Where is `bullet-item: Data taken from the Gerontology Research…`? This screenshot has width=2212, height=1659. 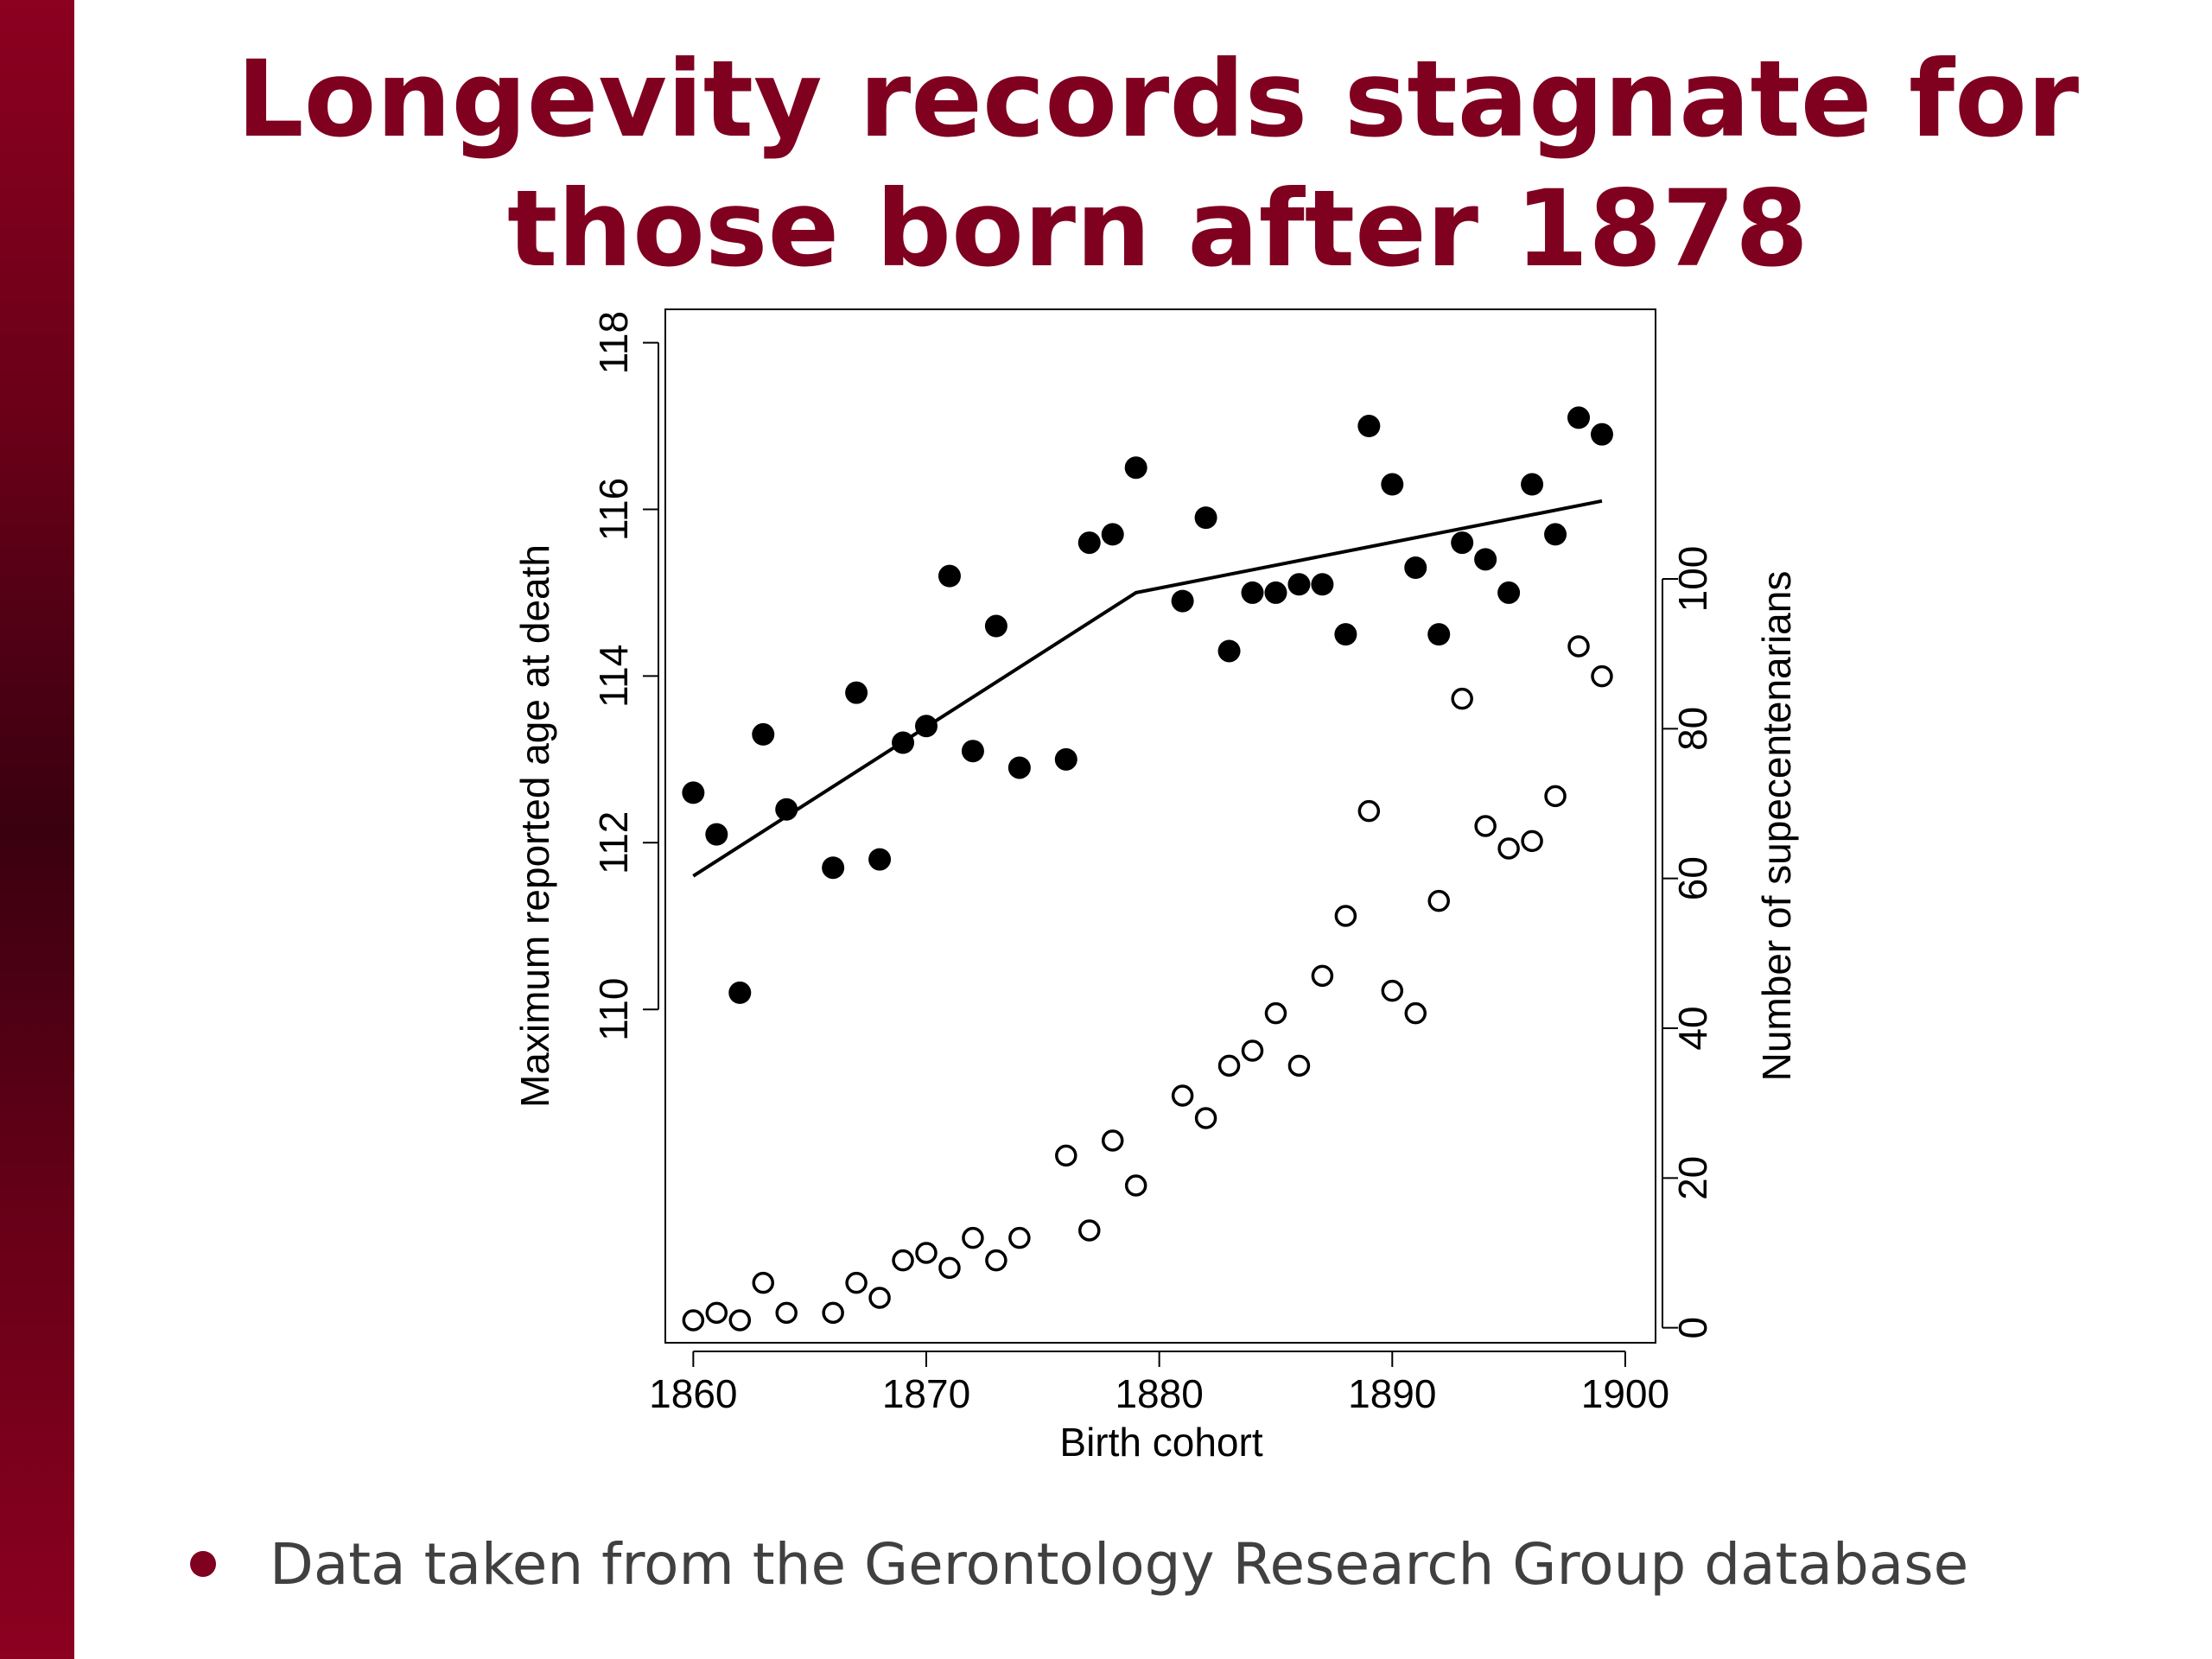 bullet-item: Data taken from the Gerontology Research… is located at coordinates (1079, 1564).